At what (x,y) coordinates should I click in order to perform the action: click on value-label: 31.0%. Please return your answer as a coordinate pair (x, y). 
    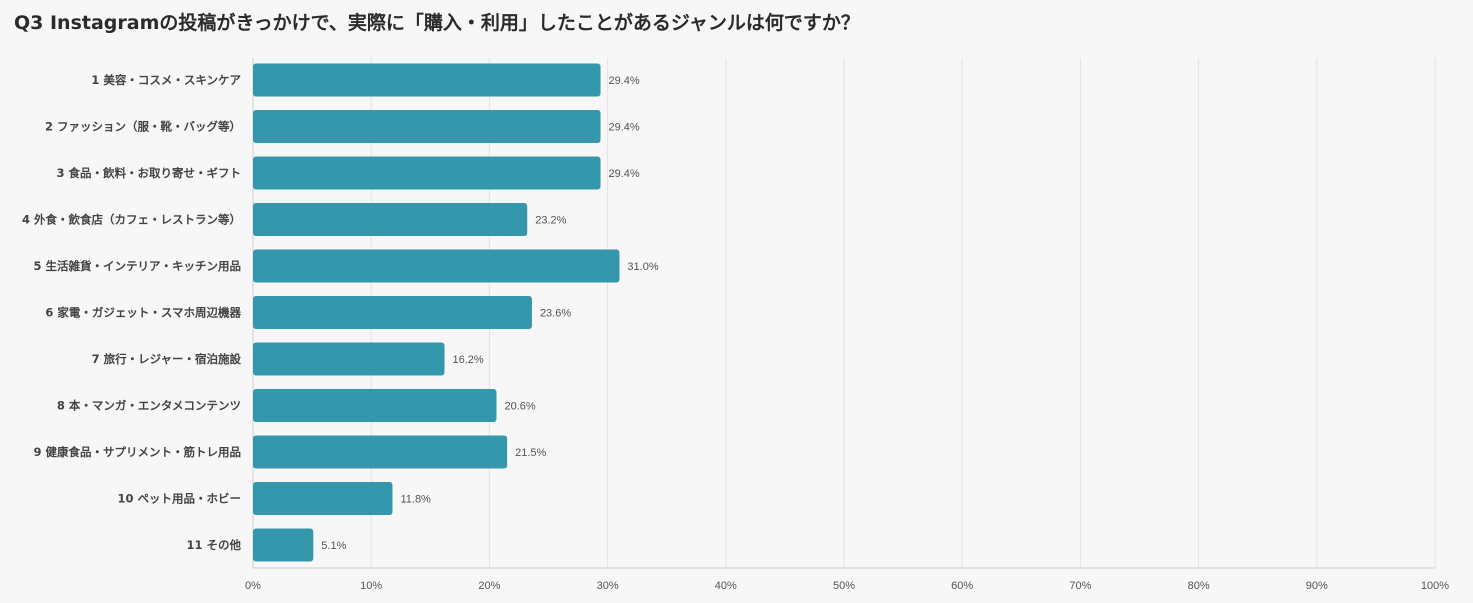
    Looking at the image, I should click on (642, 267).